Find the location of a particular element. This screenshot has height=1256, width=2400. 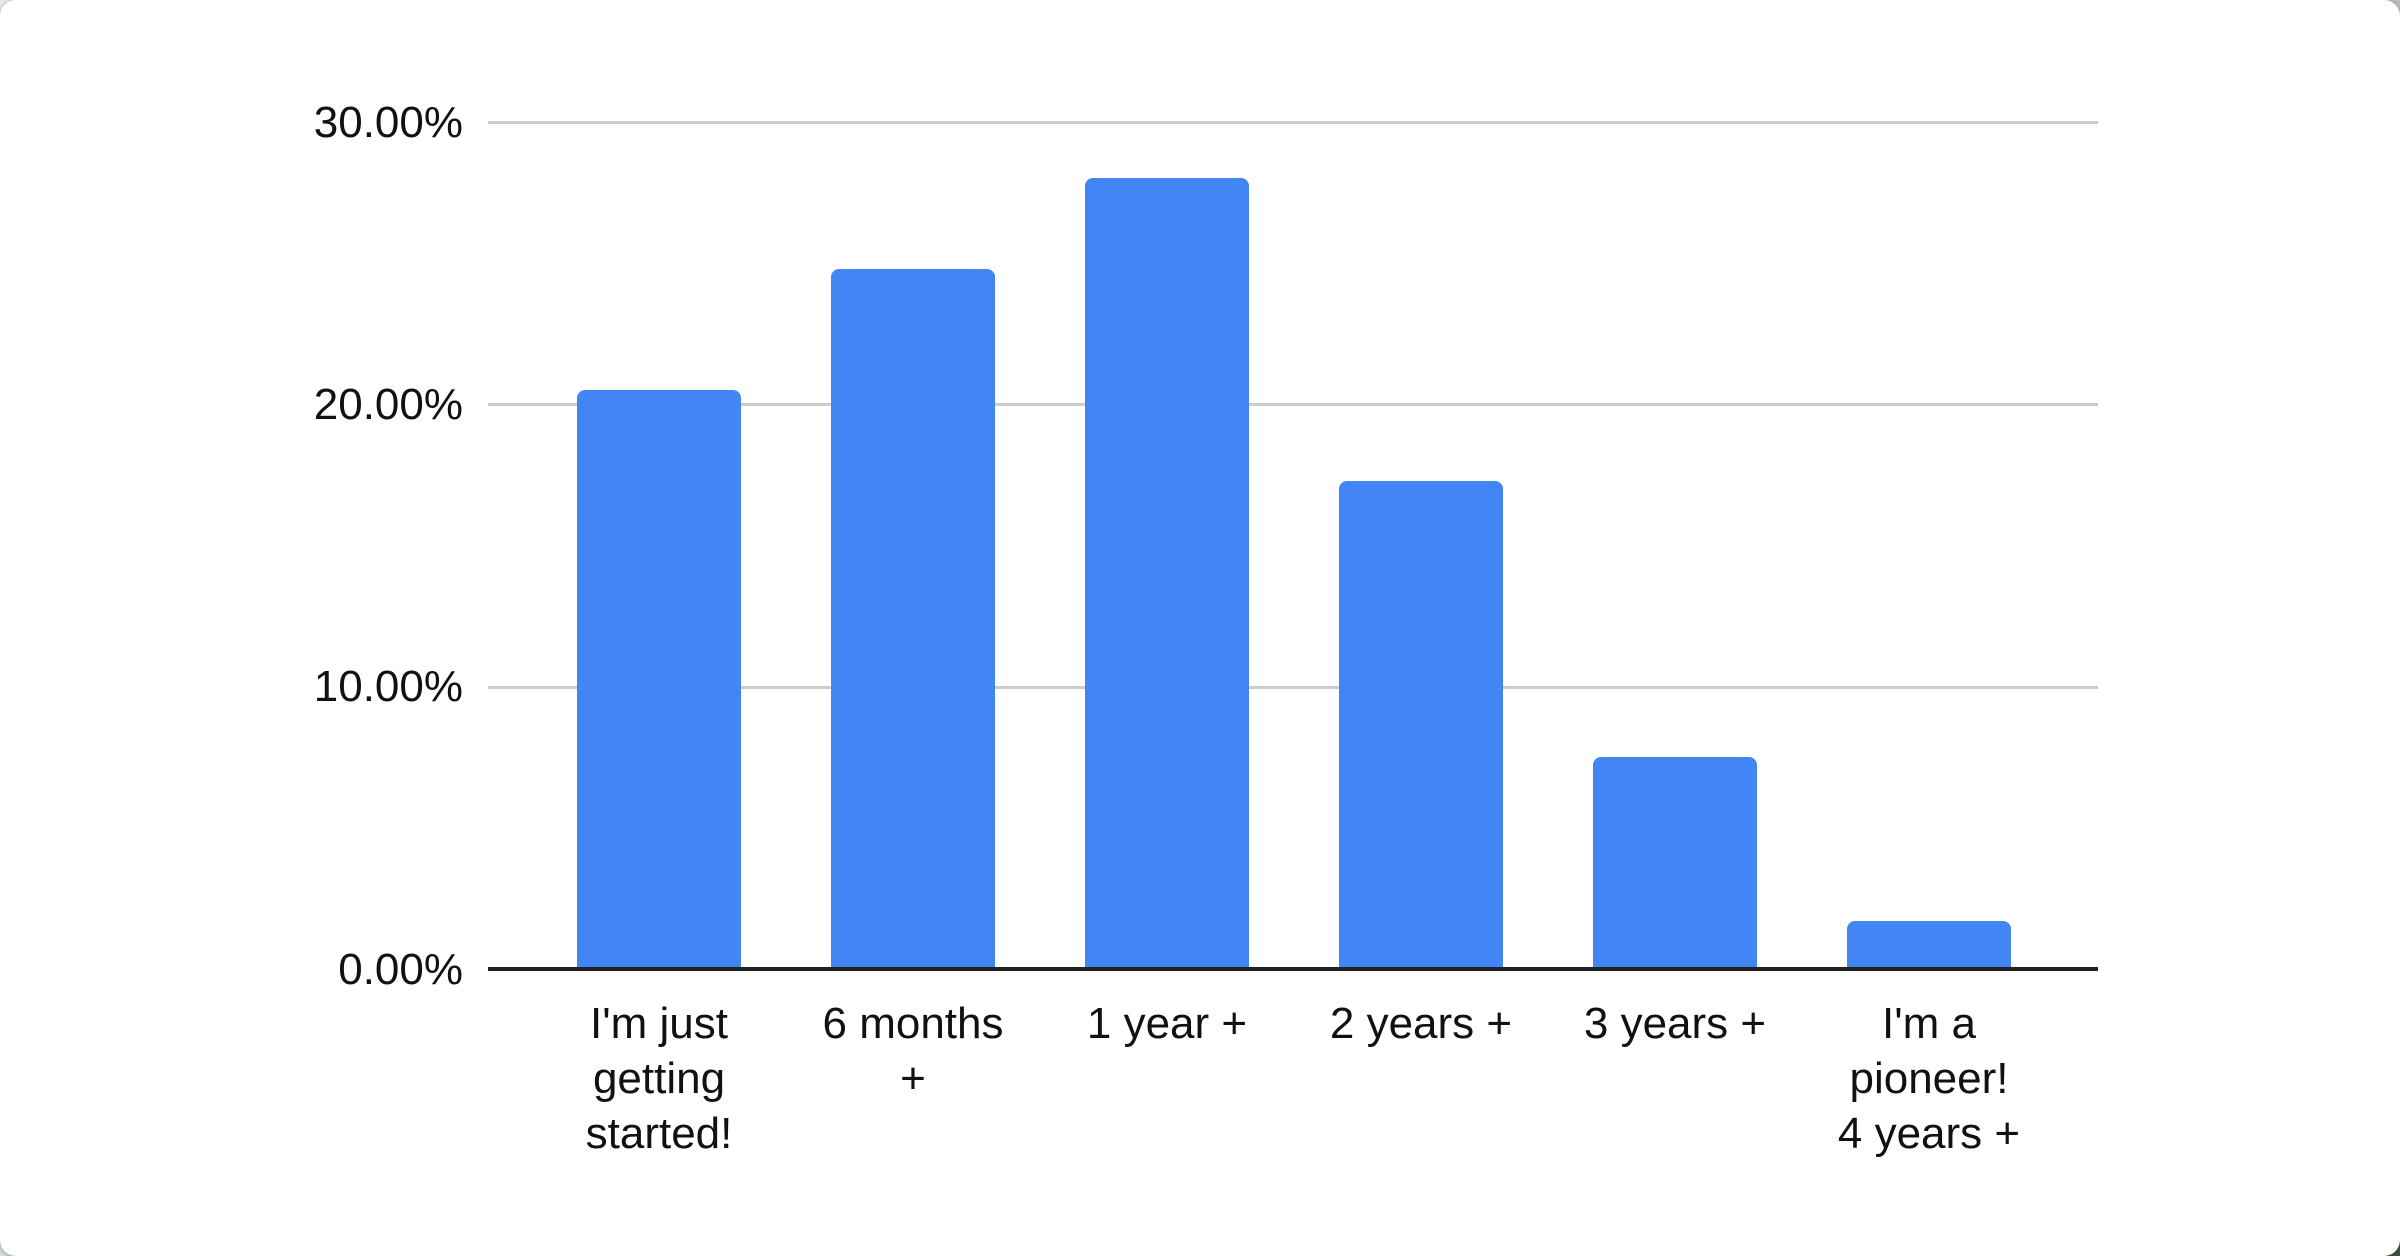

x-category-label-line: 6 months is located at coordinates (913, 1023).